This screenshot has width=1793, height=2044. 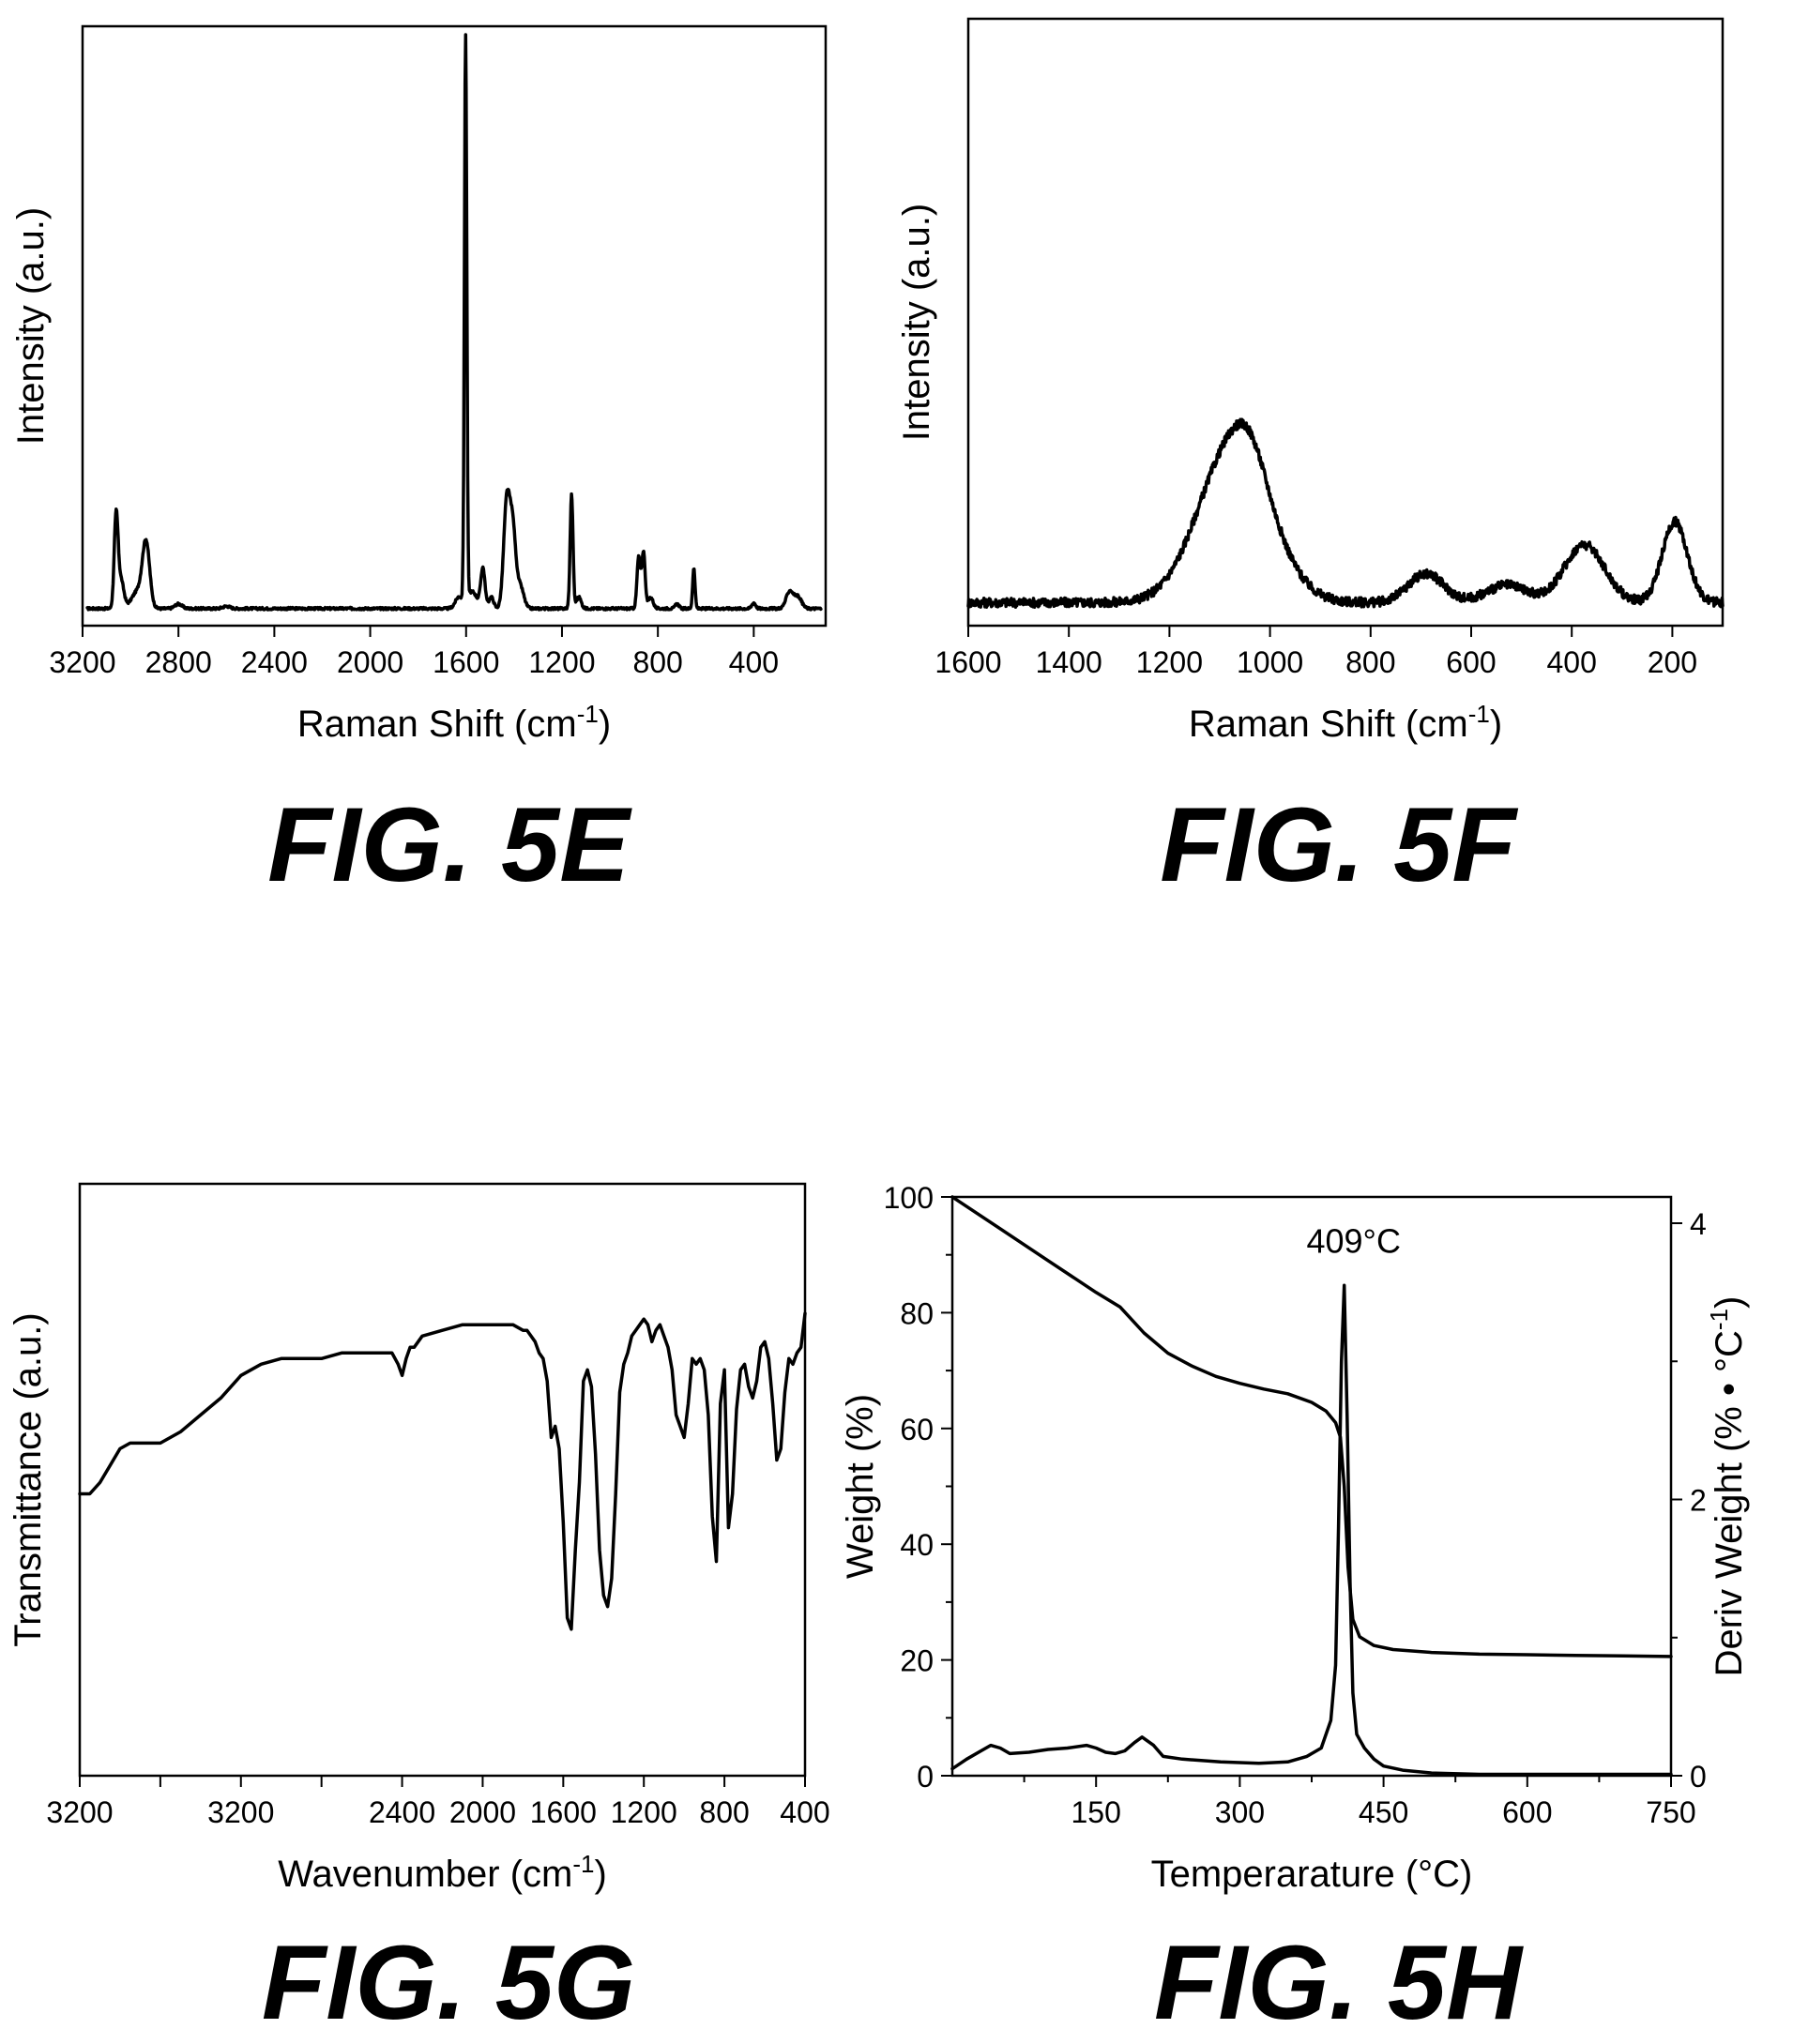 I want to click on y-axis-label: Transmittance (a.u.), so click(x=28, y=1479).